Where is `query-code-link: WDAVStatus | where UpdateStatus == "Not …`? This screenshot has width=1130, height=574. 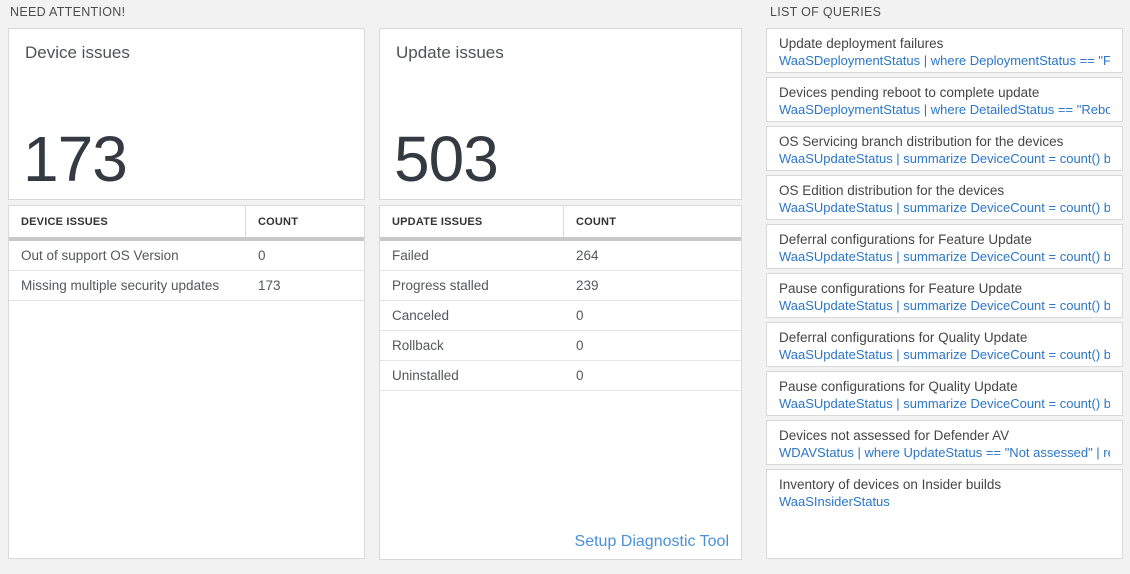
query-code-link: WDAVStatus | where UpdateStatus == "Not … is located at coordinates (944, 452).